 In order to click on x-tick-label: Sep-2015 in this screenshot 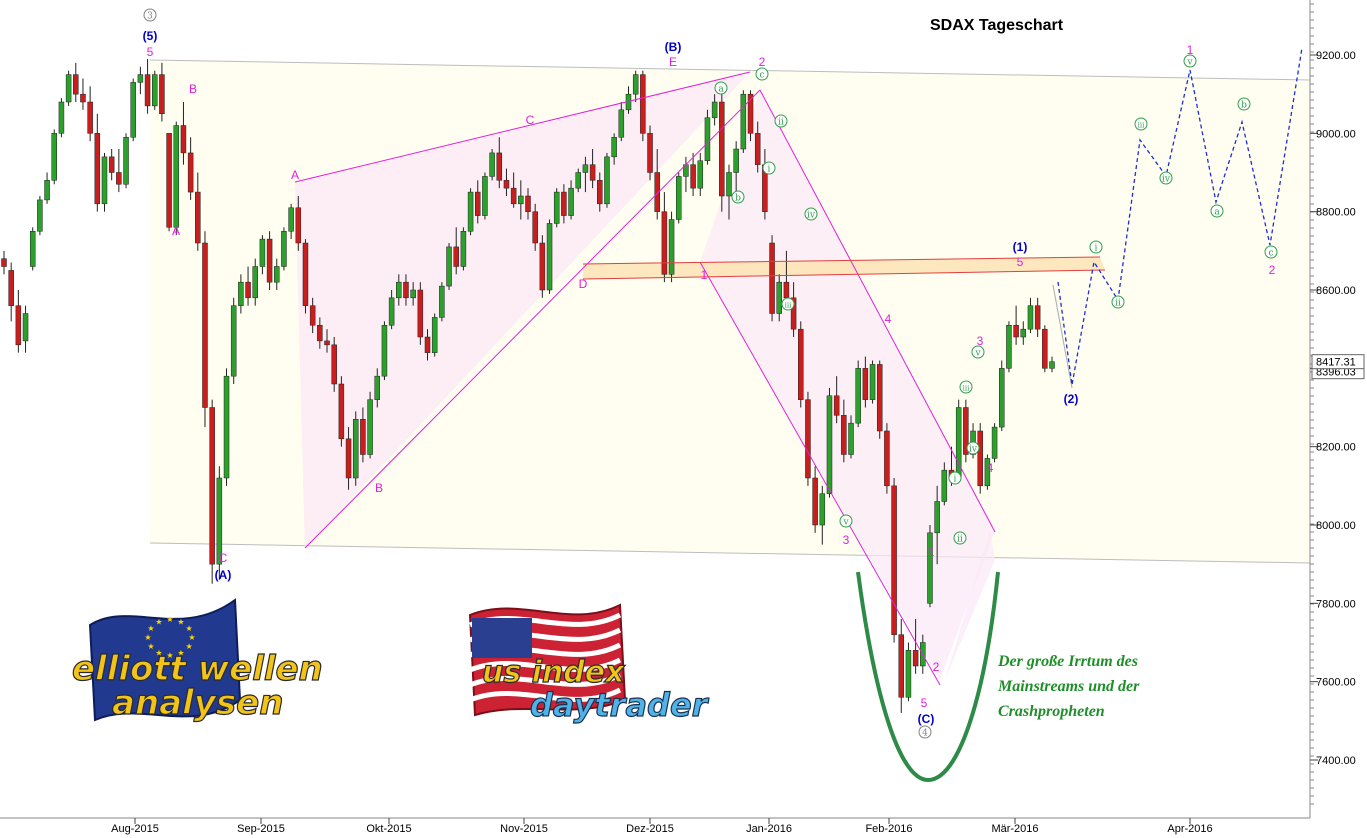, I will do `click(261, 829)`.